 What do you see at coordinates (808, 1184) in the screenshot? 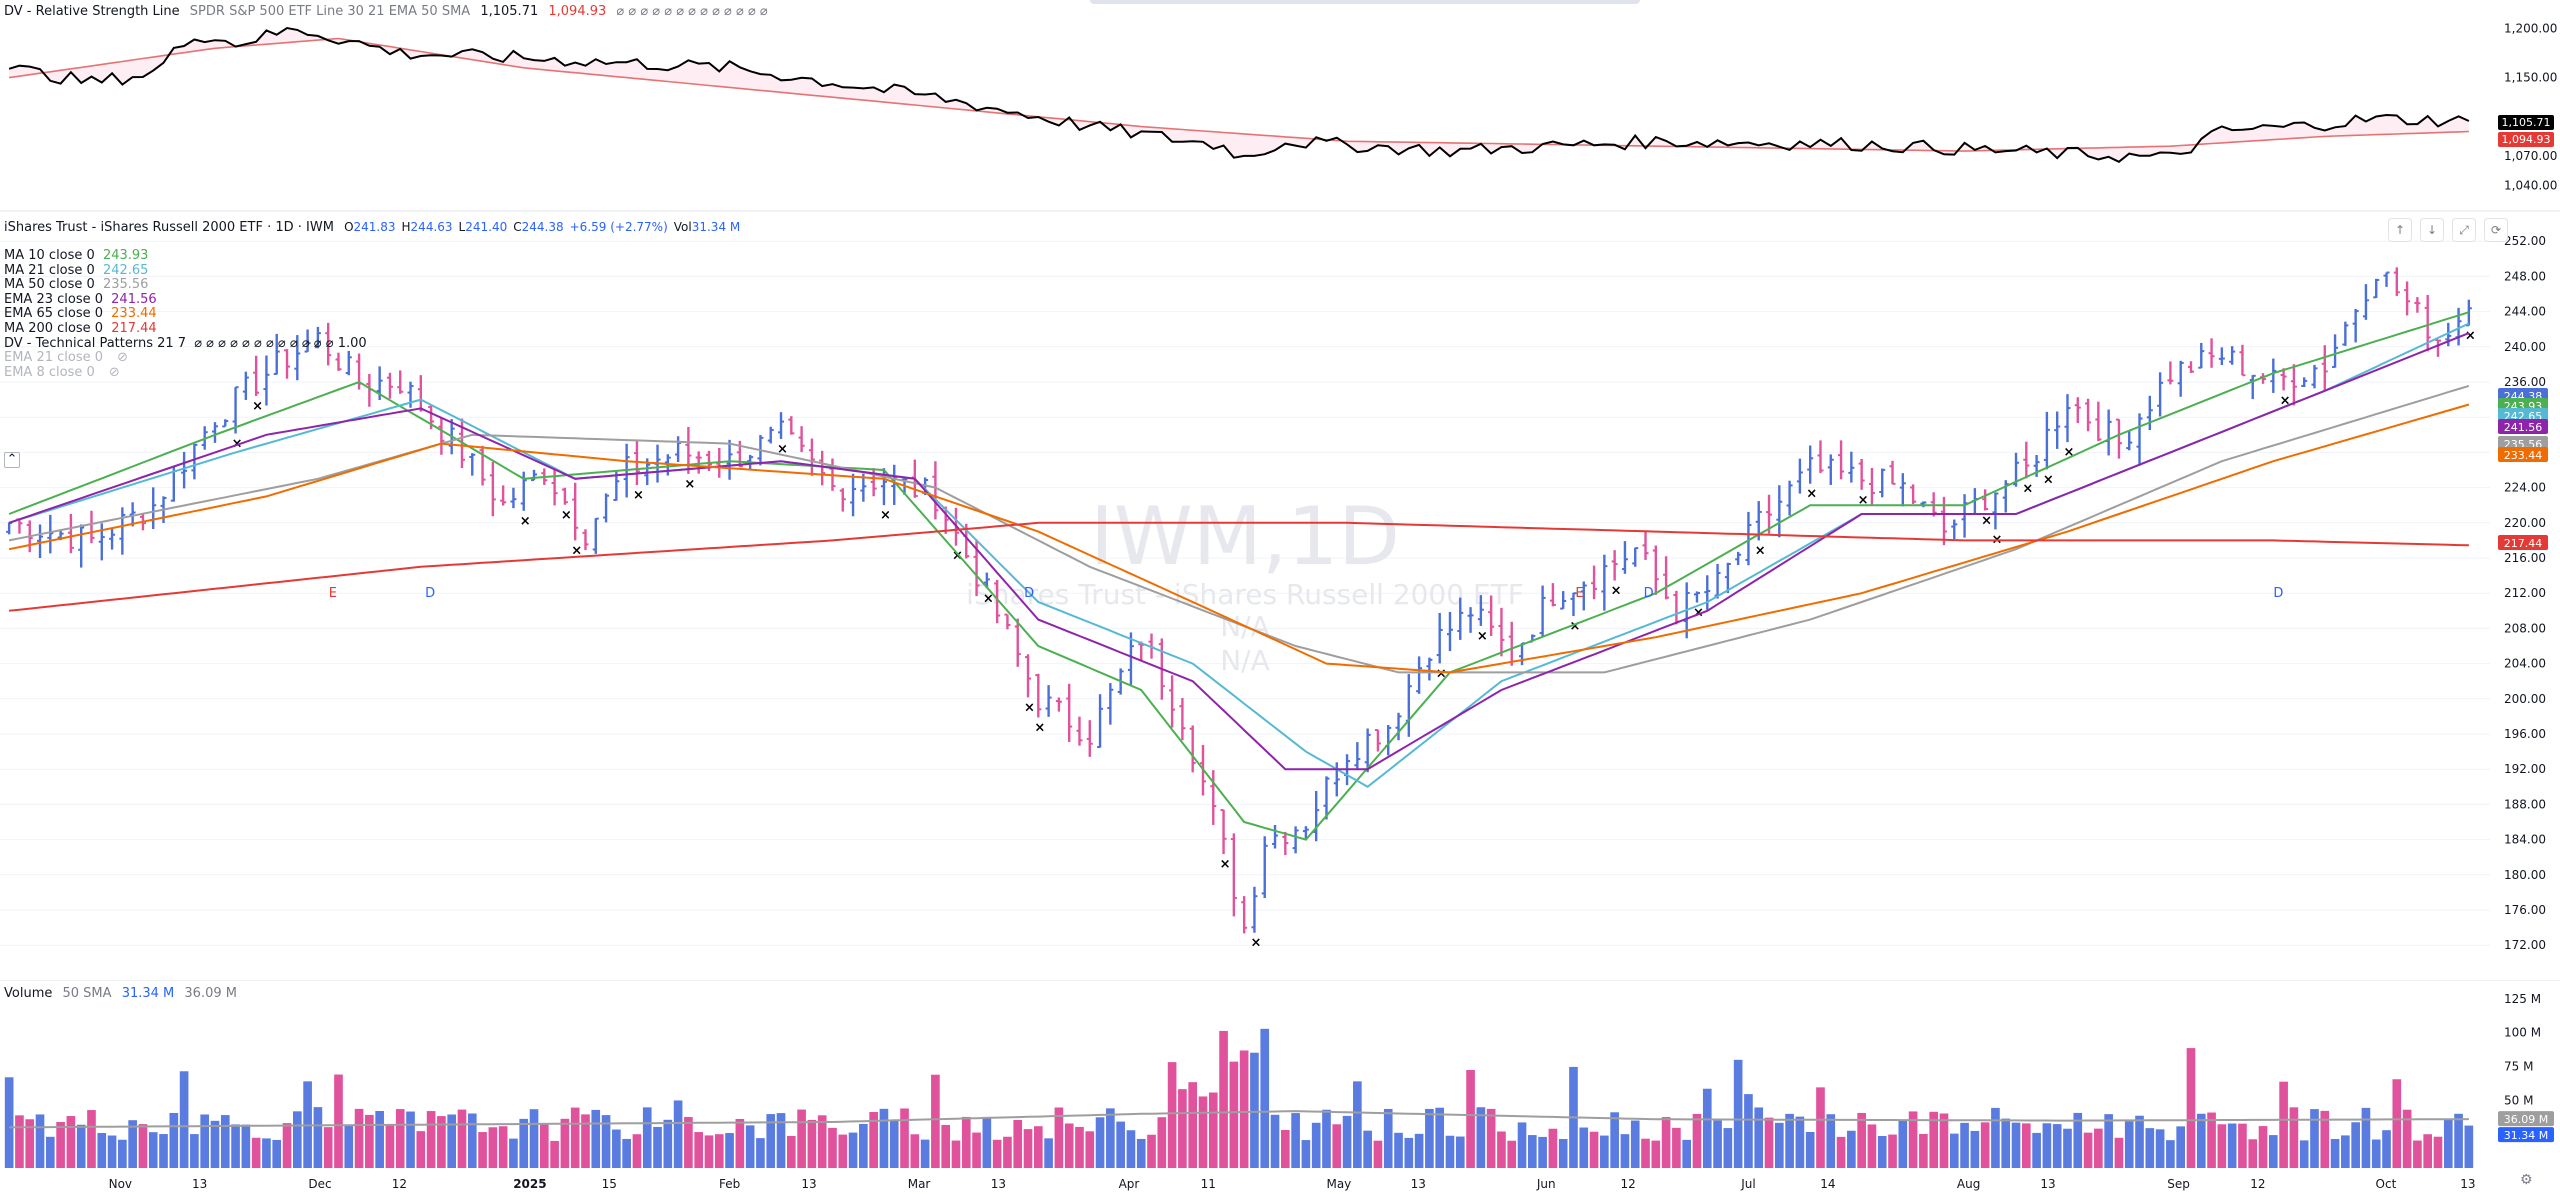
I see `x-tick-label: 13` at bounding box center [808, 1184].